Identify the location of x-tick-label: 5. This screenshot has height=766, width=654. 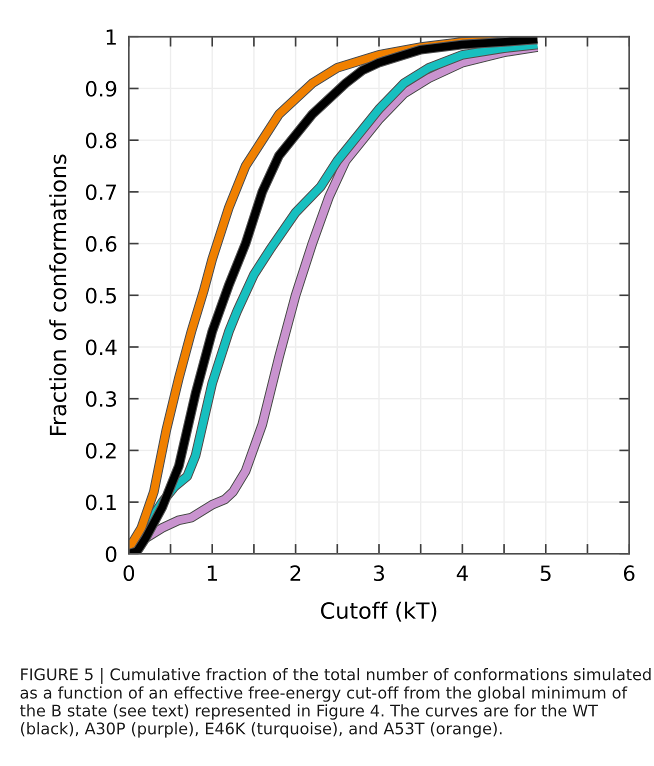
(545, 574).